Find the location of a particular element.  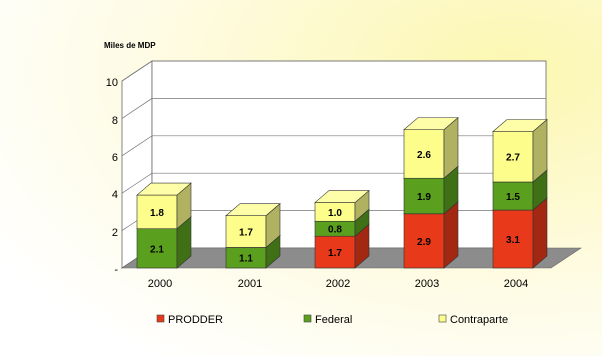

y-tick-label: 4 is located at coordinates (115, 195).